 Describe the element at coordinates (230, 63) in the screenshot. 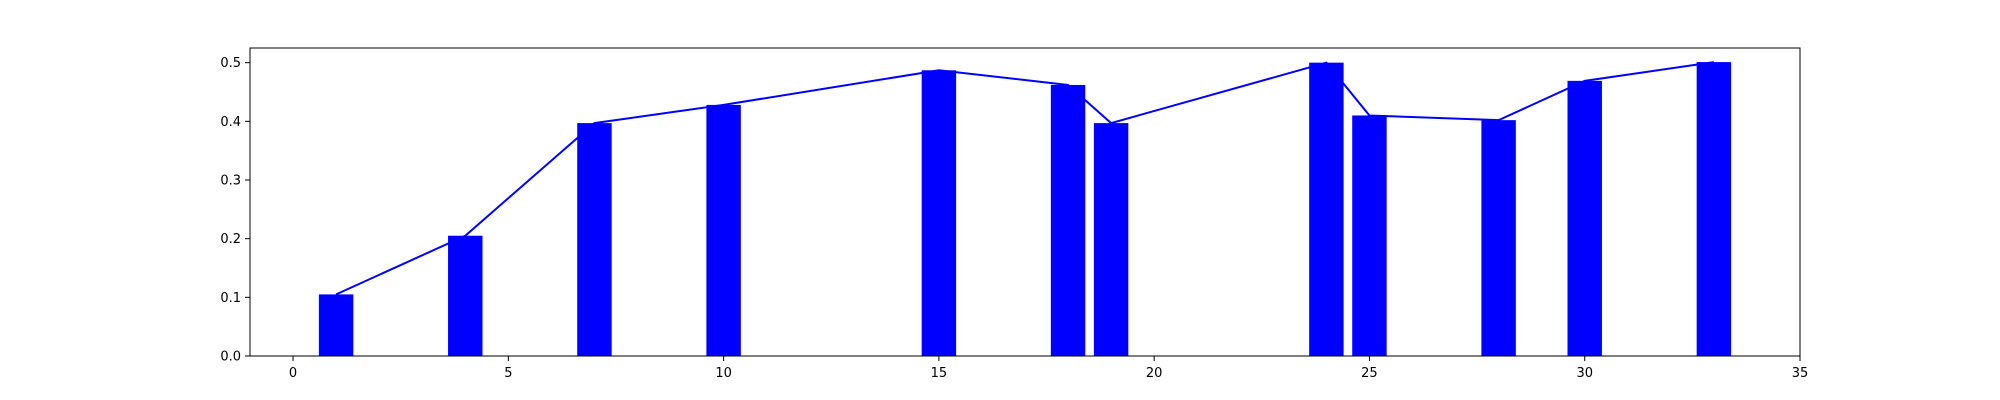

I see `y-tick-label: 0.5` at that location.